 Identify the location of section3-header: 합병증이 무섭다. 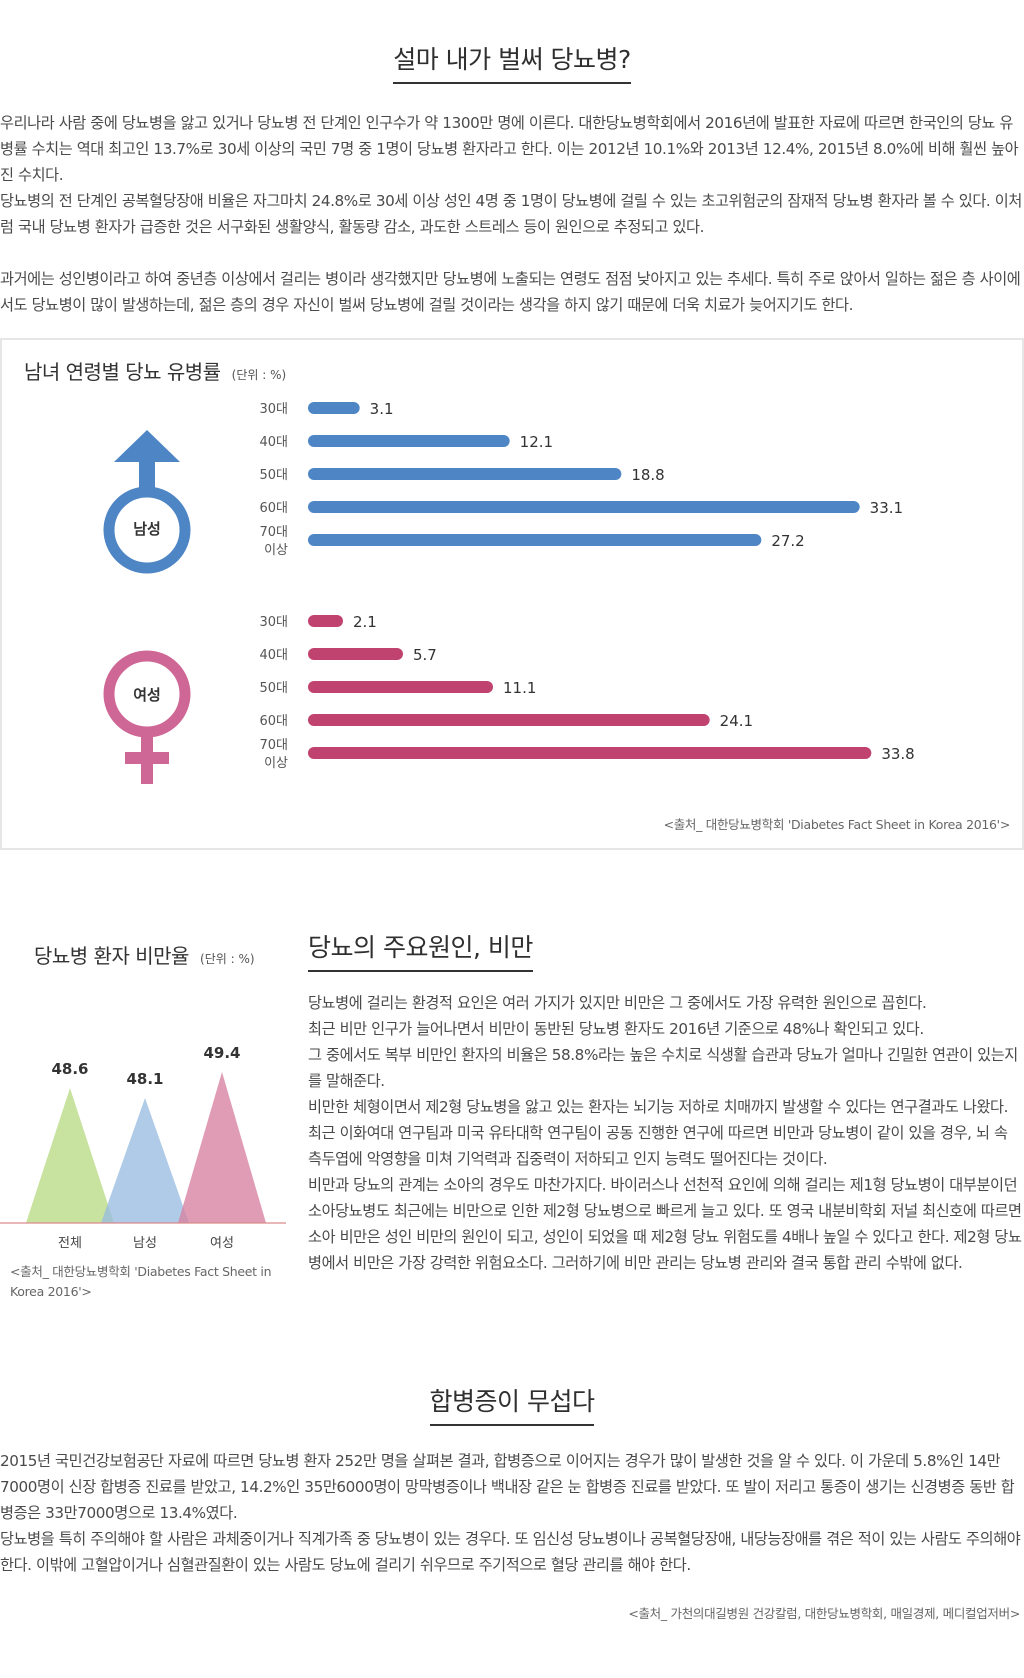
(512, 1404).